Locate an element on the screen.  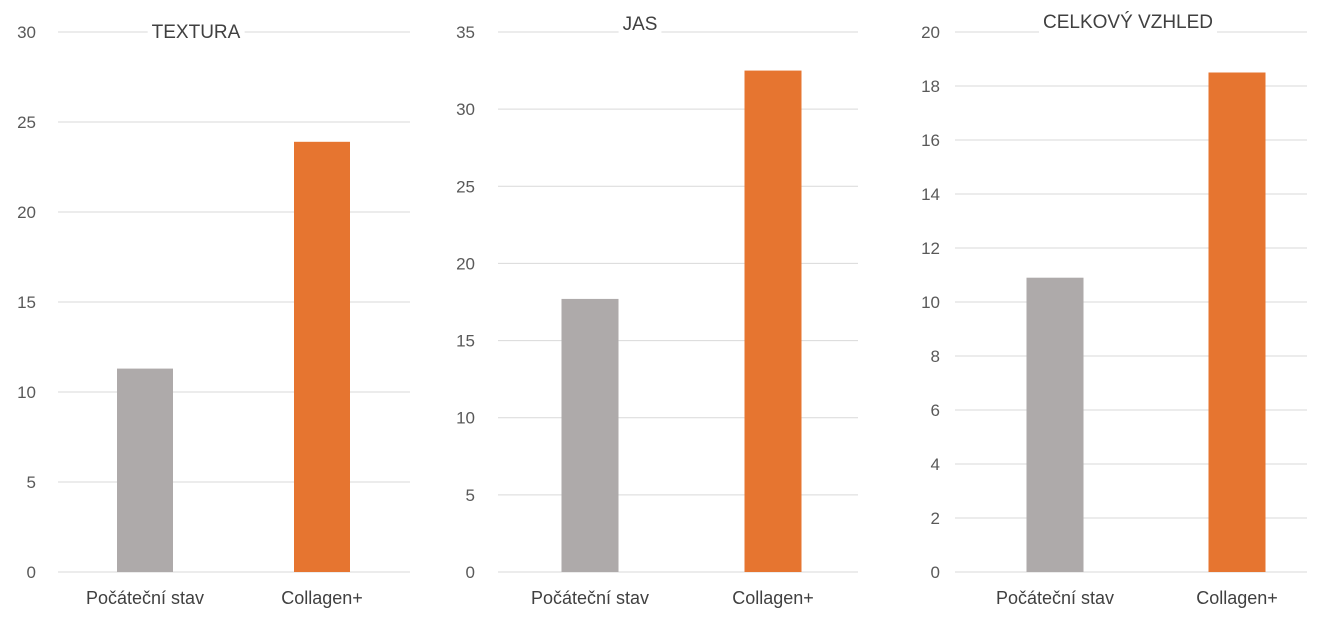
y-tick-label: 16 is located at coordinates (930, 140).